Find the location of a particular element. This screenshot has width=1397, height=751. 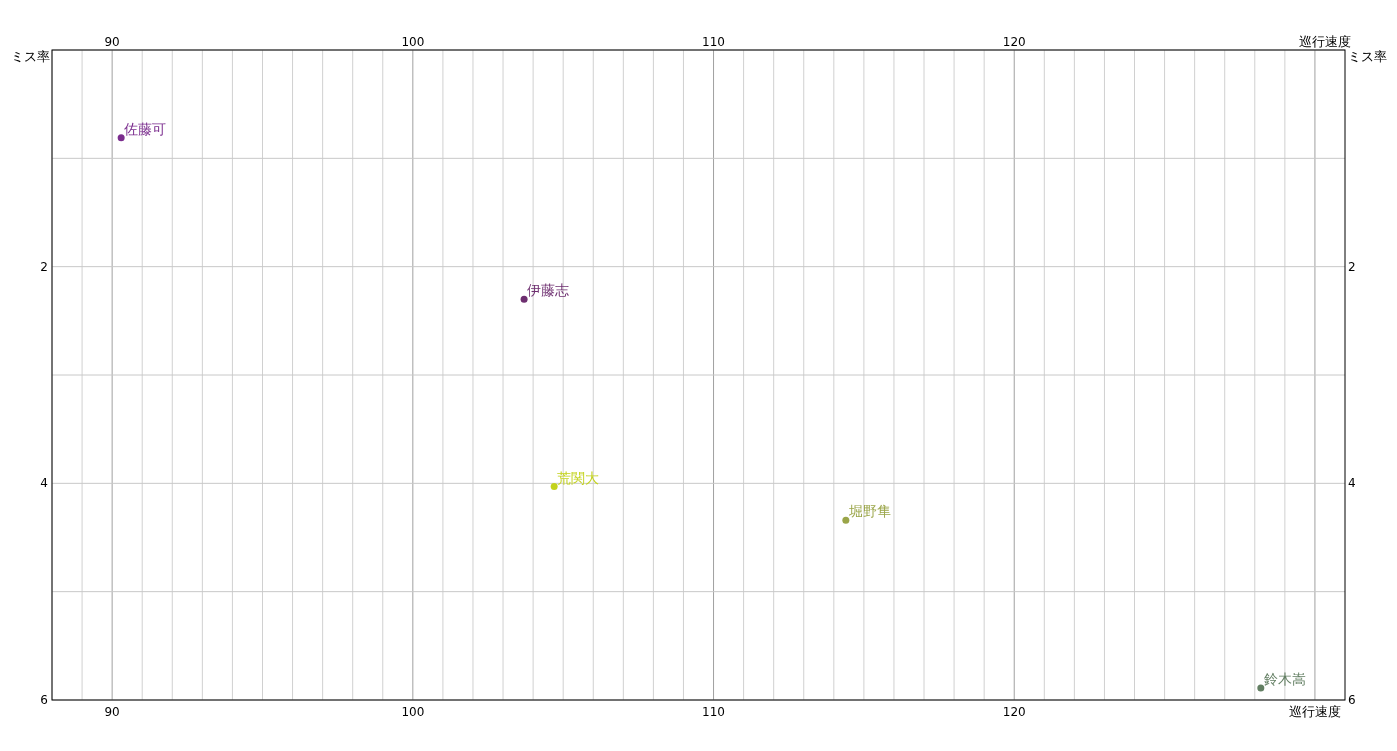

series-label: 荒関大 is located at coordinates (578, 477).